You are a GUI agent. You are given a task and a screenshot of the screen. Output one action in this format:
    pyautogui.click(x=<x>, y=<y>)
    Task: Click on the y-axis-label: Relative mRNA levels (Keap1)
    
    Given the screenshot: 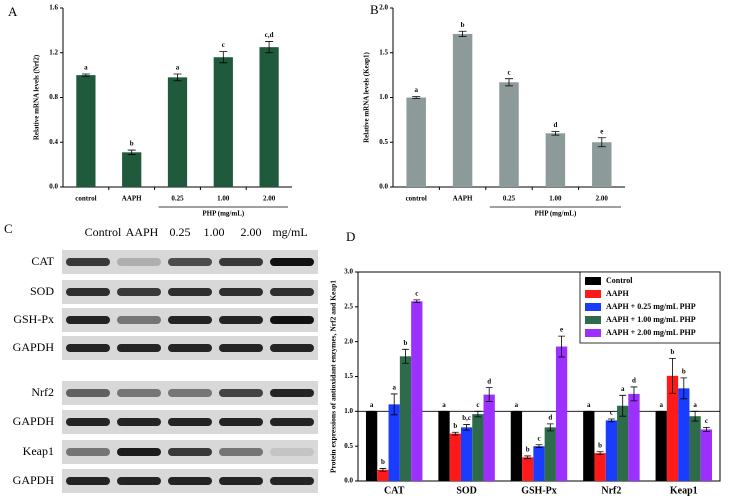 What is the action you would take?
    pyautogui.click(x=367, y=96)
    